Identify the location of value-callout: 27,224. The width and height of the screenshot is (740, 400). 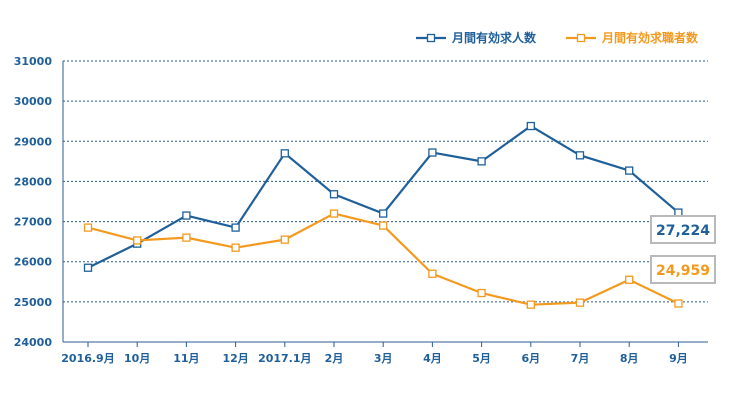
(683, 229).